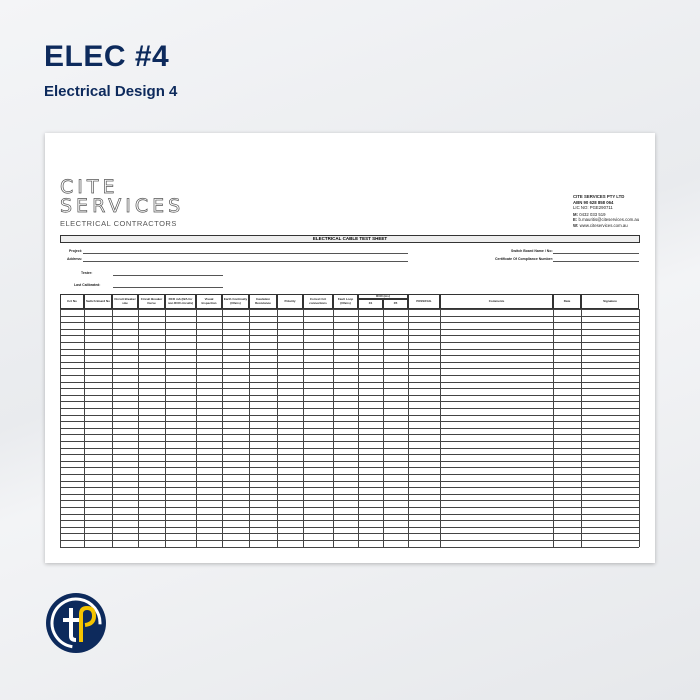 Image resolution: width=700 pixels, height=700 pixels. Describe the element at coordinates (125, 301) in the screenshot. I see `column-header: Circuit Breaker size` at that location.